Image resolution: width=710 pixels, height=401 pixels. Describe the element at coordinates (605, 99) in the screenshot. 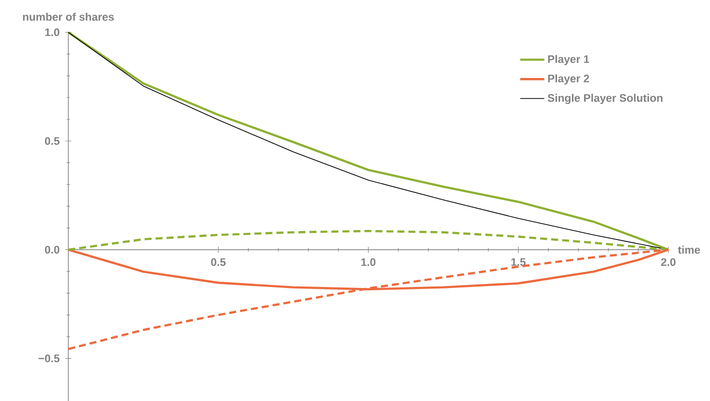

I see `legend-label: Single Player Solution` at that location.